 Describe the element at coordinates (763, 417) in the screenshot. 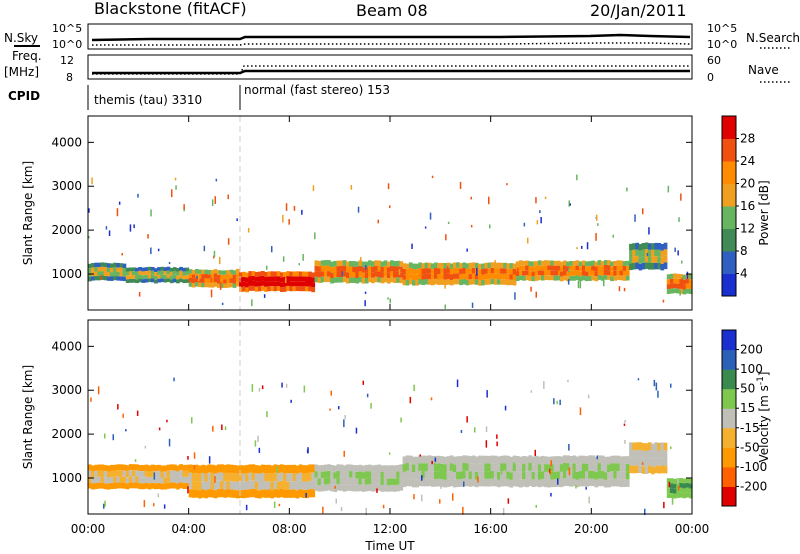

I see `velocity-colorbar-label: Velocity [m s-1]` at that location.